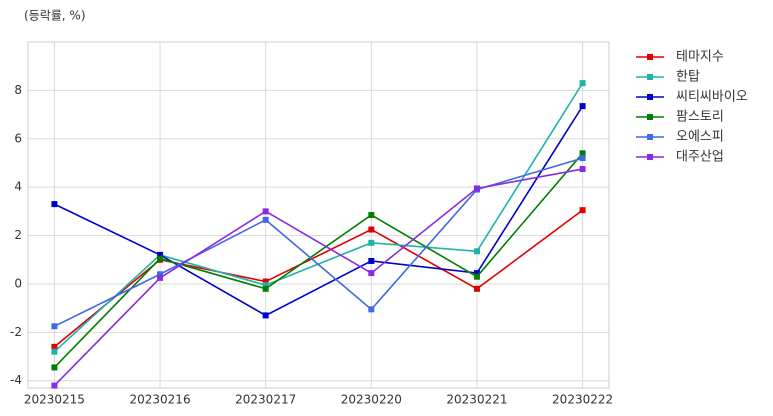  What do you see at coordinates (18, 283) in the screenshot?
I see `y-tick-label: 0` at bounding box center [18, 283].